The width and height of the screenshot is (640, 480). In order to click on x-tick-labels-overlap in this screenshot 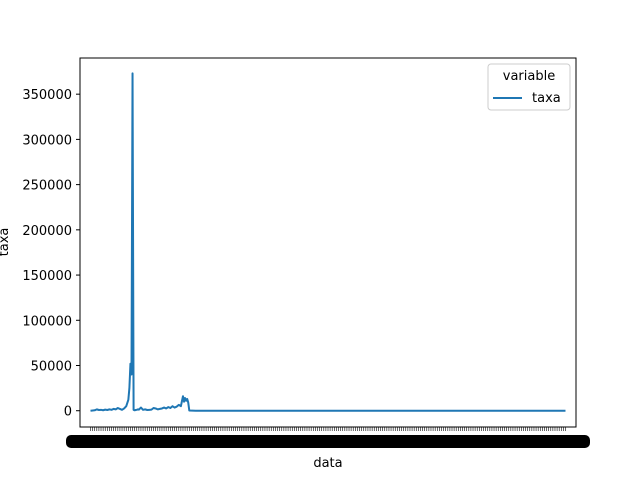, I will do `click(328, 441)`.